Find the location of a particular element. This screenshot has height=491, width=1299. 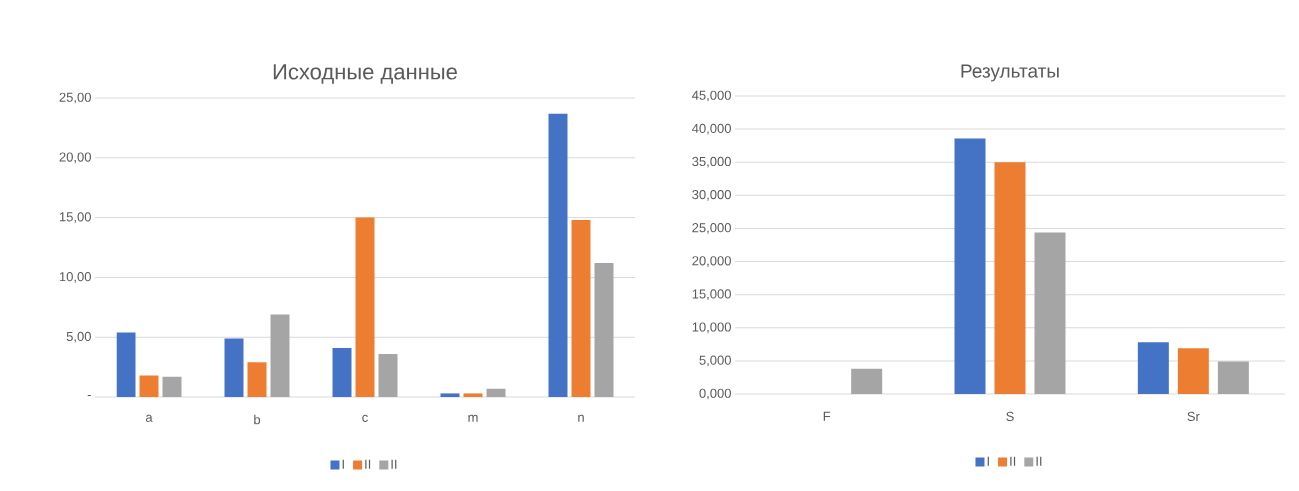

chart-title: Исходные данные is located at coordinates (365, 74).